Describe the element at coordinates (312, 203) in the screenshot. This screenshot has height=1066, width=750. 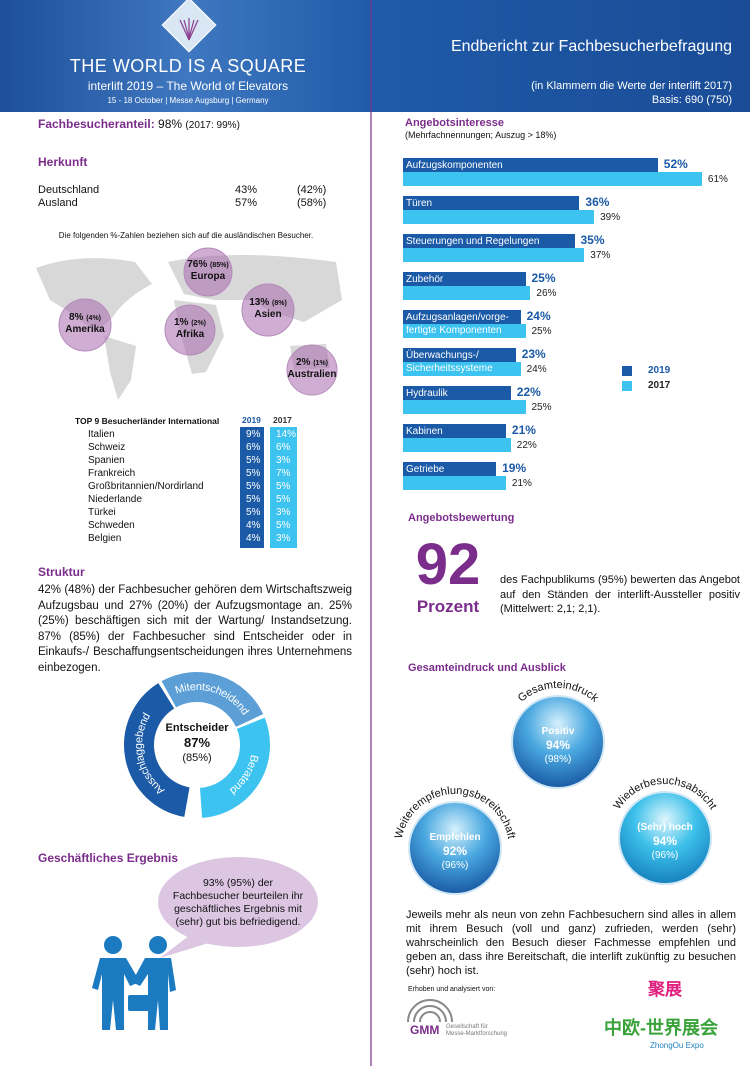
I see `herkunft-prev: (58%)` at that location.